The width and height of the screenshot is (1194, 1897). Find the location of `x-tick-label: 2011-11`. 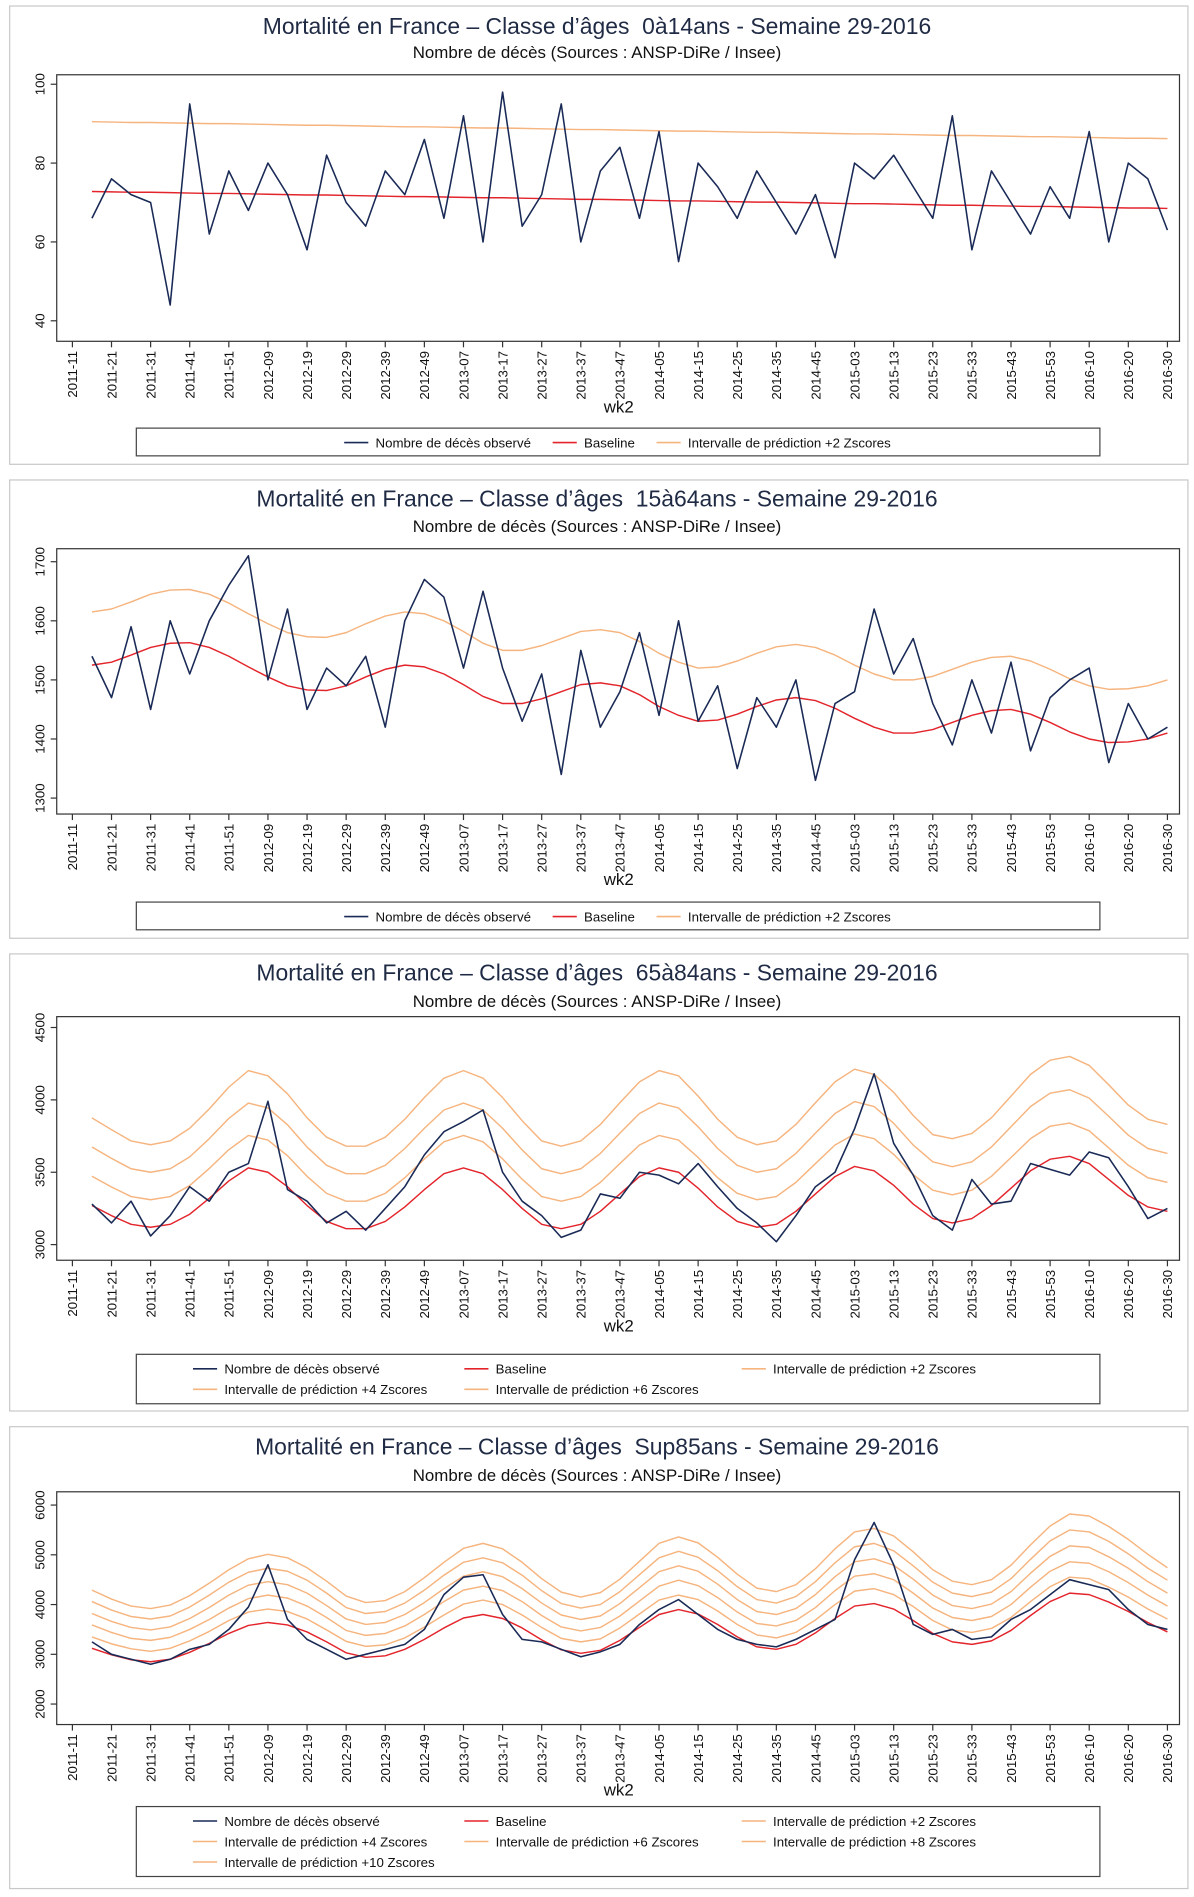

x-tick-label: 2011-11 is located at coordinates (72, 847).